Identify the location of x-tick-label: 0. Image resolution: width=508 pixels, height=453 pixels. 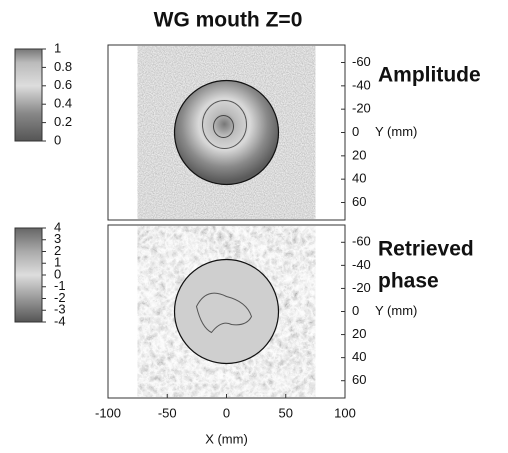
(226, 412).